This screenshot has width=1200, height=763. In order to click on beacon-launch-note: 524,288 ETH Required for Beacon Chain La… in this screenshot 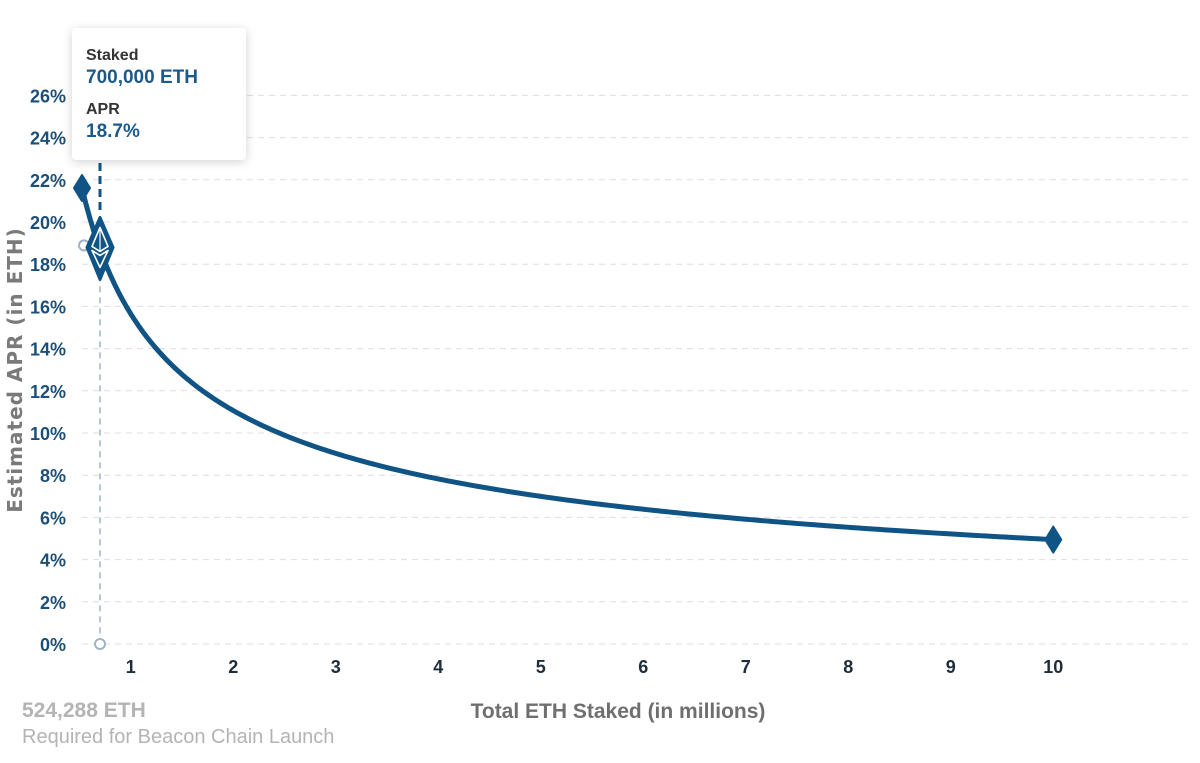, I will do `click(178, 724)`.